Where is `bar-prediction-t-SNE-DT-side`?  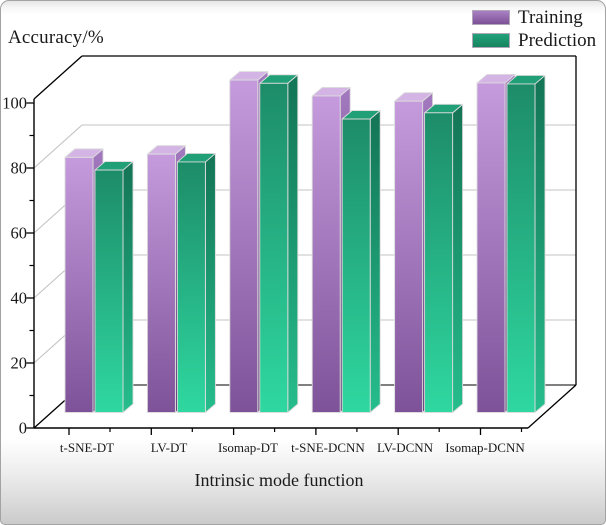
bar-prediction-t-SNE-DT-side is located at coordinates (128, 287).